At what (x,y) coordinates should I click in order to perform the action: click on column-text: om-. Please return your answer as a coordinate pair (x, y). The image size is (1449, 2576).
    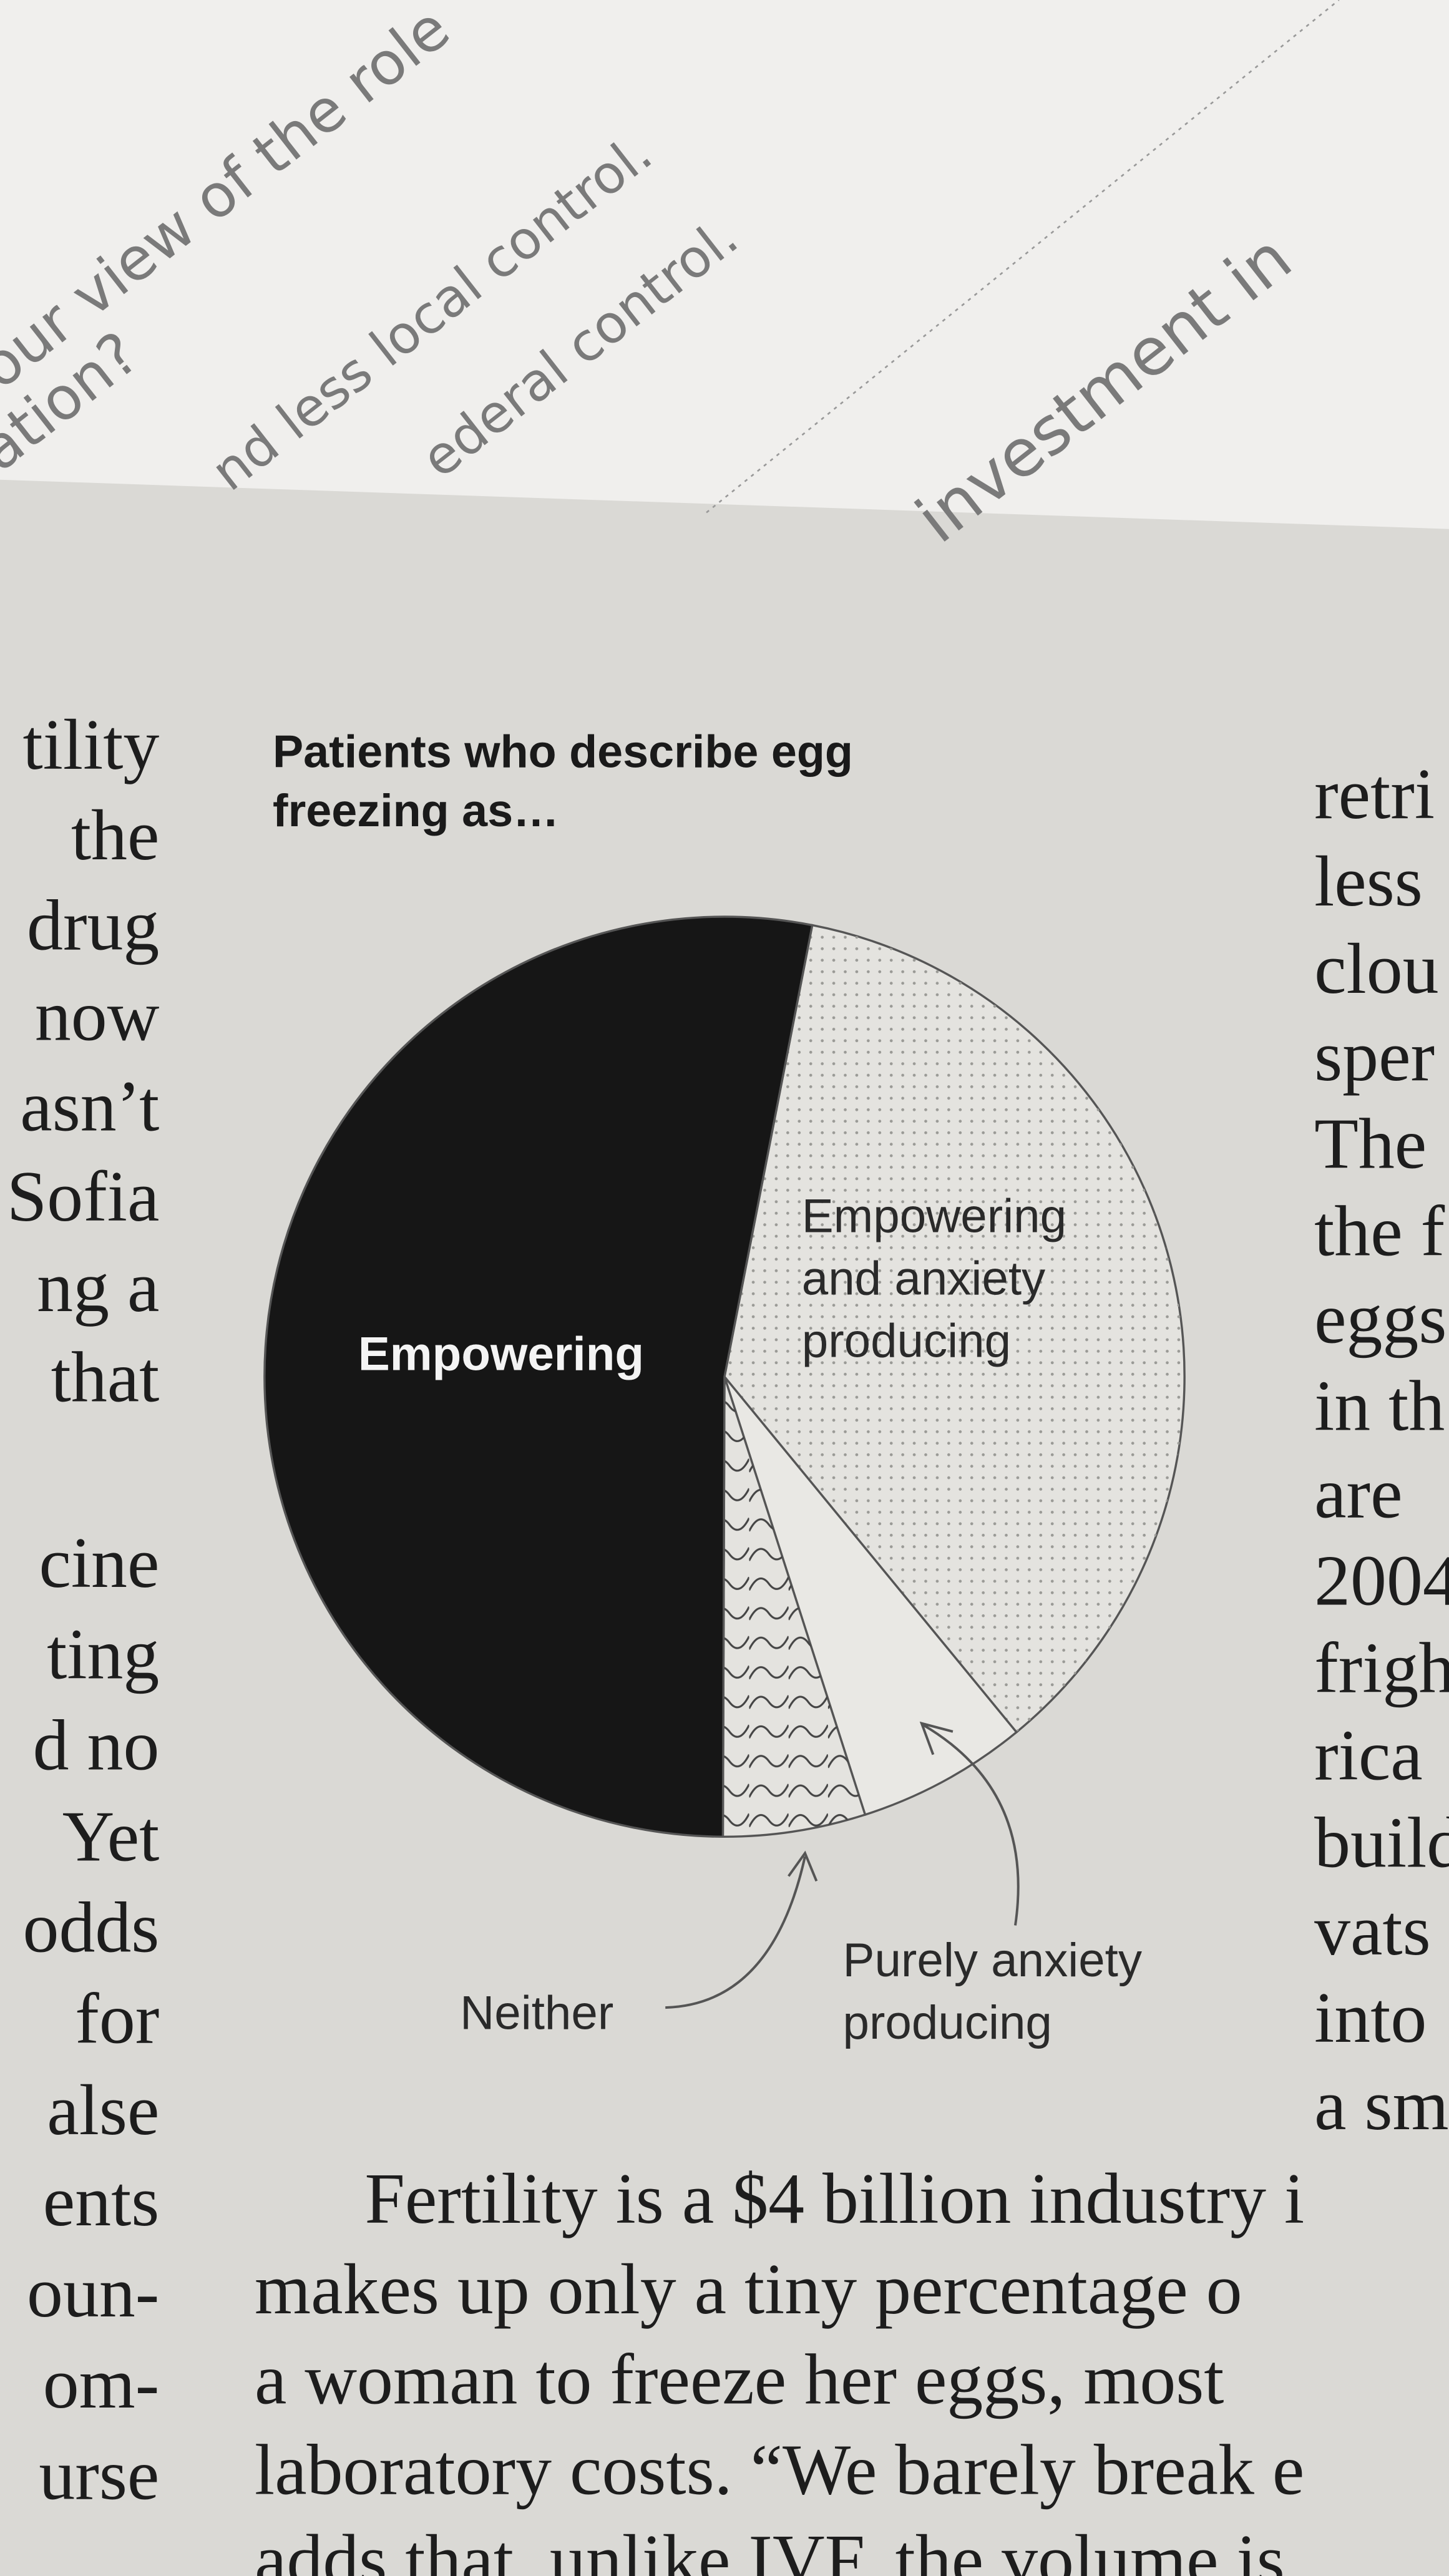
    Looking at the image, I should click on (101, 2384).